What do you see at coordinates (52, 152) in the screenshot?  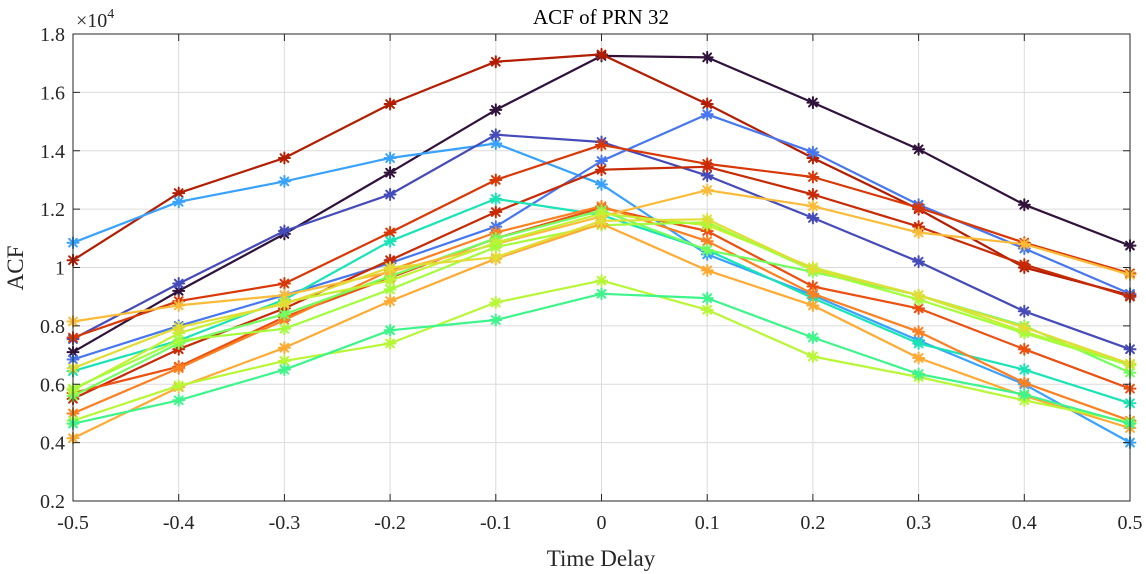 I see `y-tick-label: 1.4` at bounding box center [52, 152].